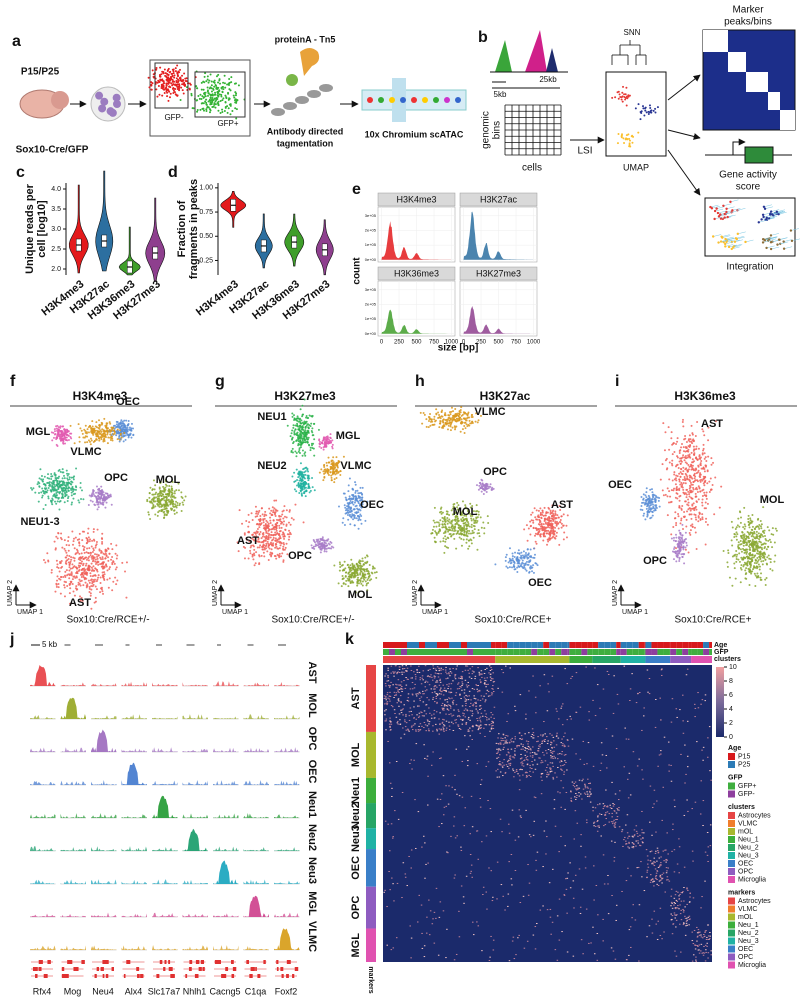 The image size is (800, 1001). What do you see at coordinates (30, 228) in the screenshot?
I see `y-axis-label: Unique reads per` at bounding box center [30, 228].